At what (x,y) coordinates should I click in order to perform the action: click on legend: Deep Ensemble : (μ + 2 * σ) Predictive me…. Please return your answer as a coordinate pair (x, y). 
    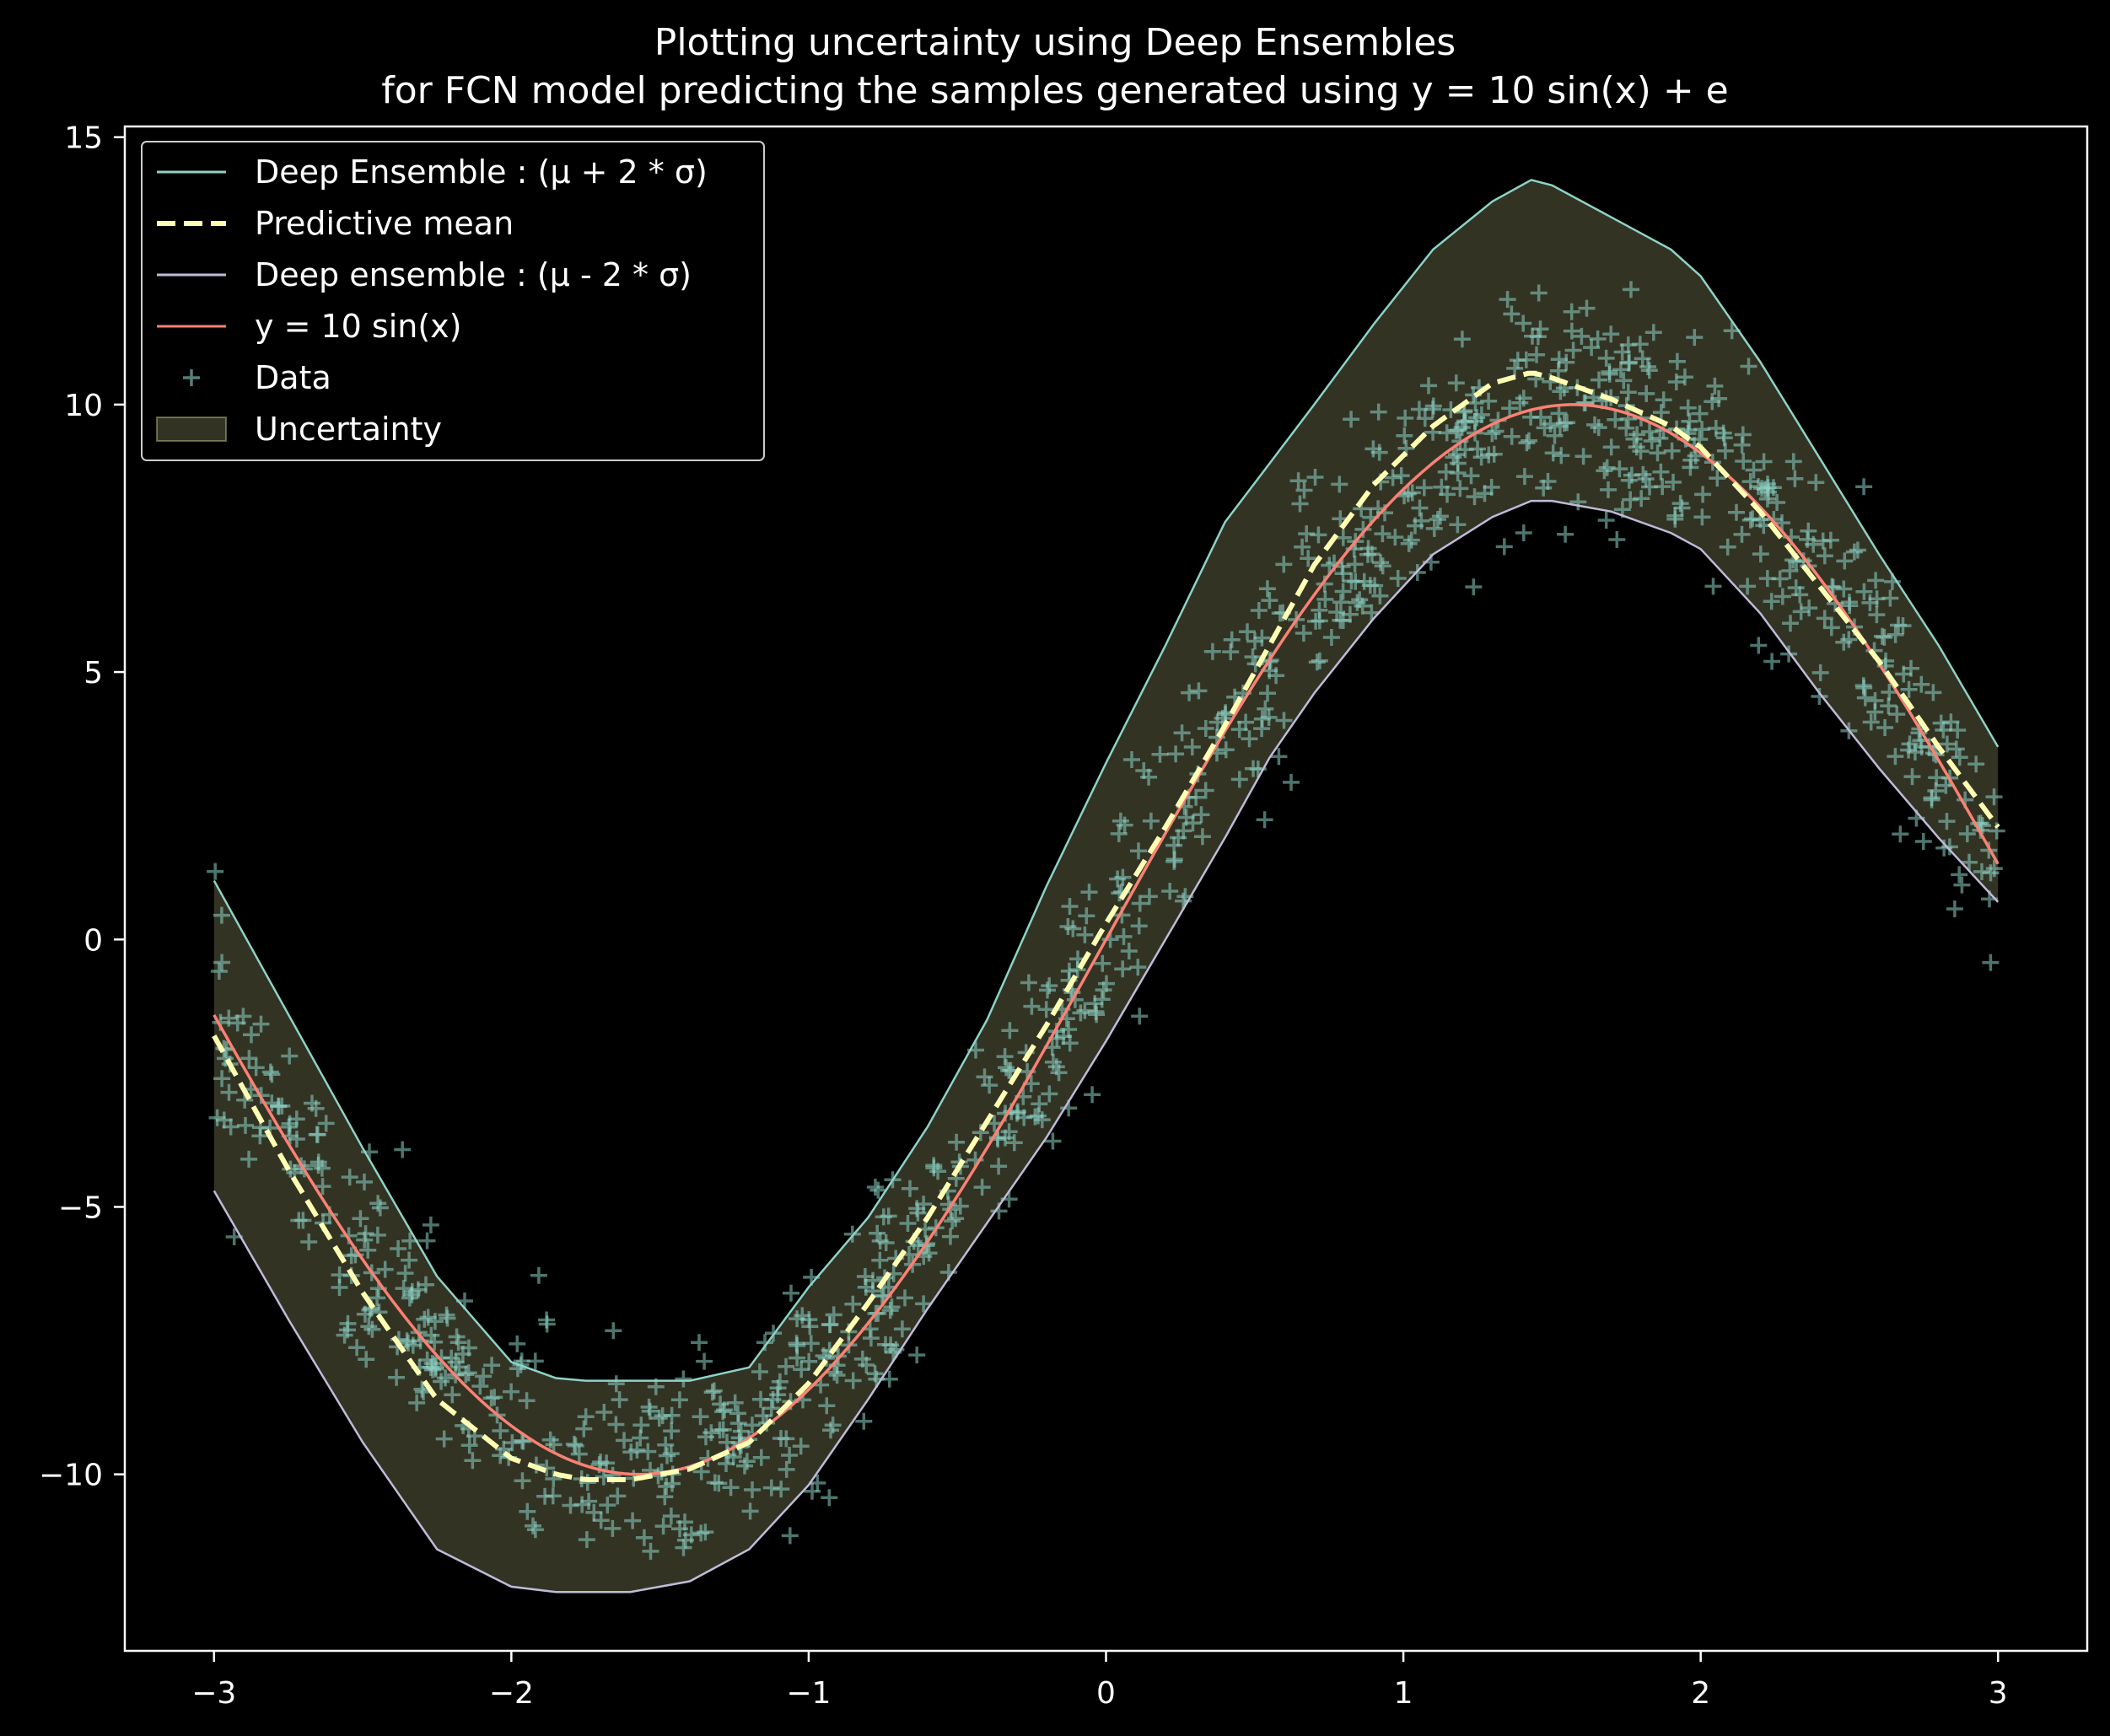
    Looking at the image, I should click on (453, 301).